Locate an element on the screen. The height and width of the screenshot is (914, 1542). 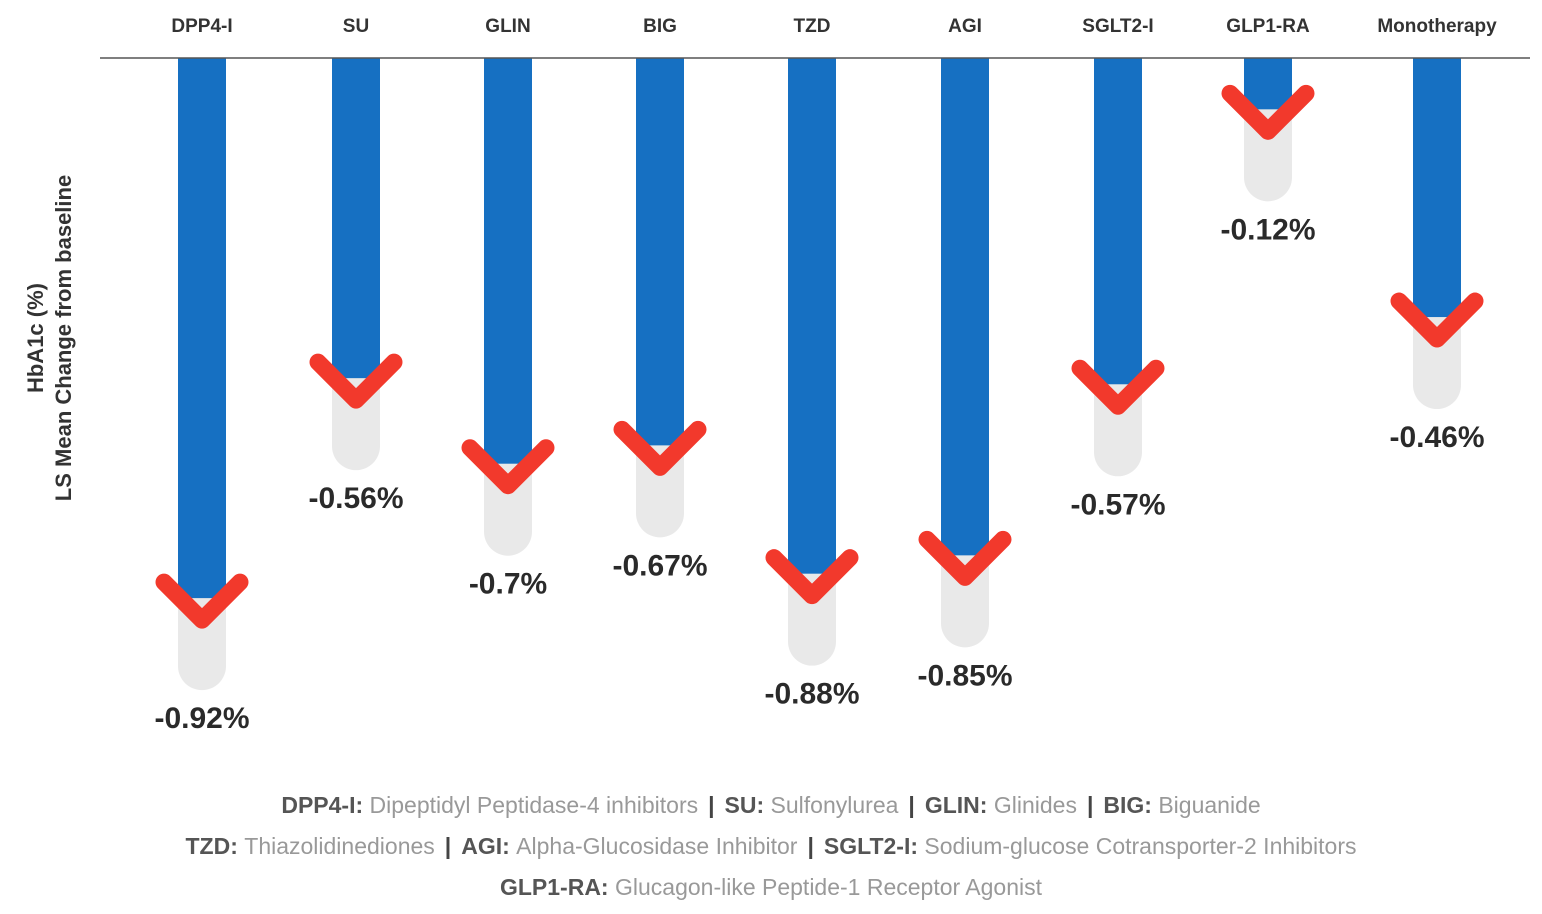
category-label: GLP1-RA is located at coordinates (1268, 26).